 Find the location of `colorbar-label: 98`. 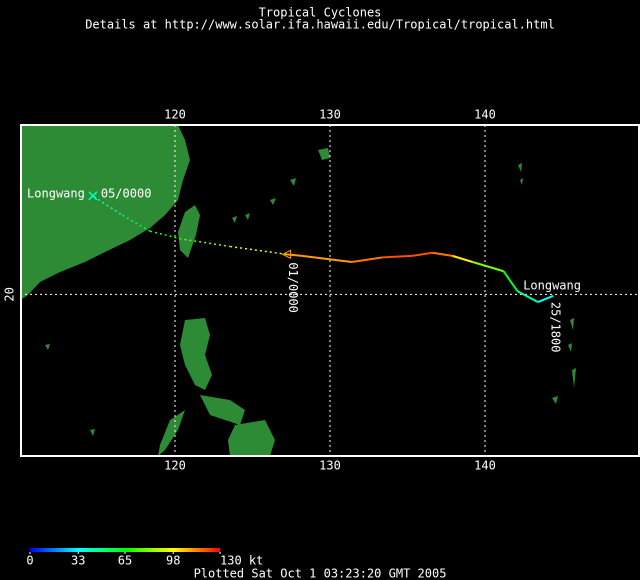

colorbar-label: 98 is located at coordinates (173, 561).